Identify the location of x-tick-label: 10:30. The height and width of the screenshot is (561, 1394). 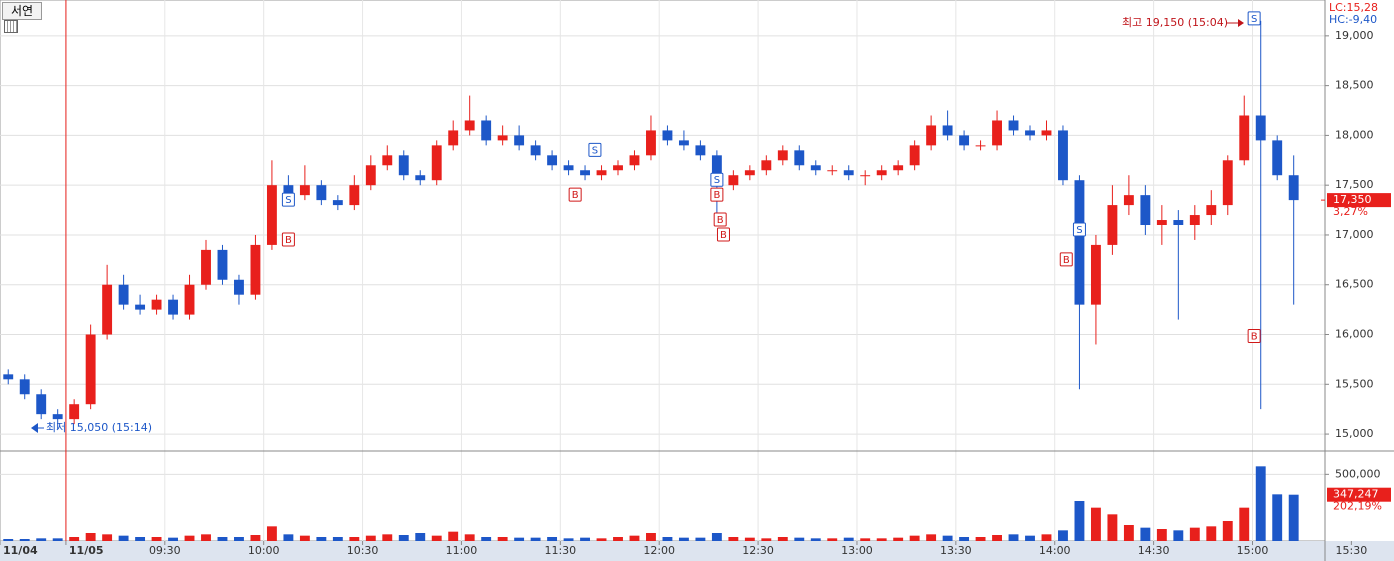
(363, 550).